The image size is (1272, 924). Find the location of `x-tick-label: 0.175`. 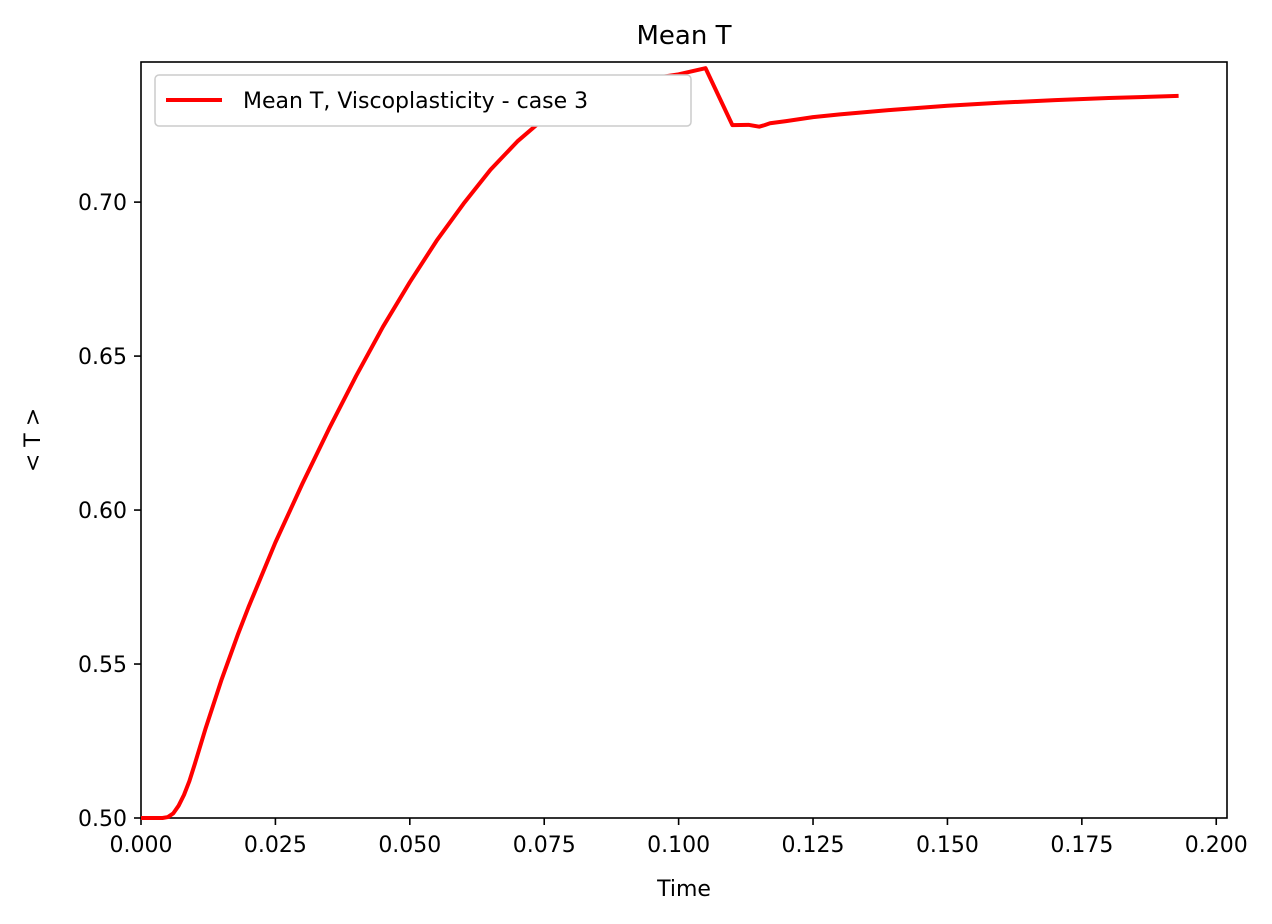

x-tick-label: 0.175 is located at coordinates (1081, 845).